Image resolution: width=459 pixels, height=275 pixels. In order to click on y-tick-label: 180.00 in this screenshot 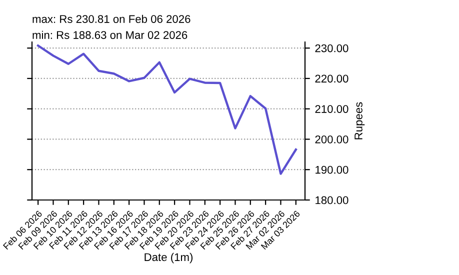, I will do `click(332, 200)`.